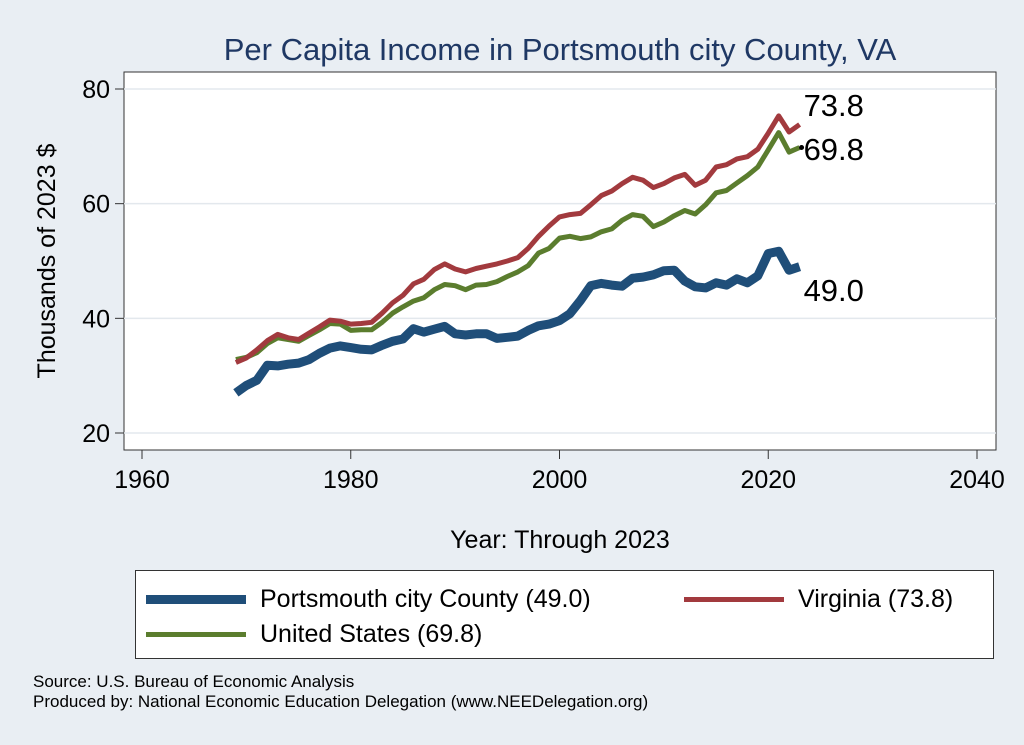 This screenshot has height=745, width=1024. Describe the element at coordinates (196, 634) in the screenshot. I see `legend-swatch-united-states` at that location.